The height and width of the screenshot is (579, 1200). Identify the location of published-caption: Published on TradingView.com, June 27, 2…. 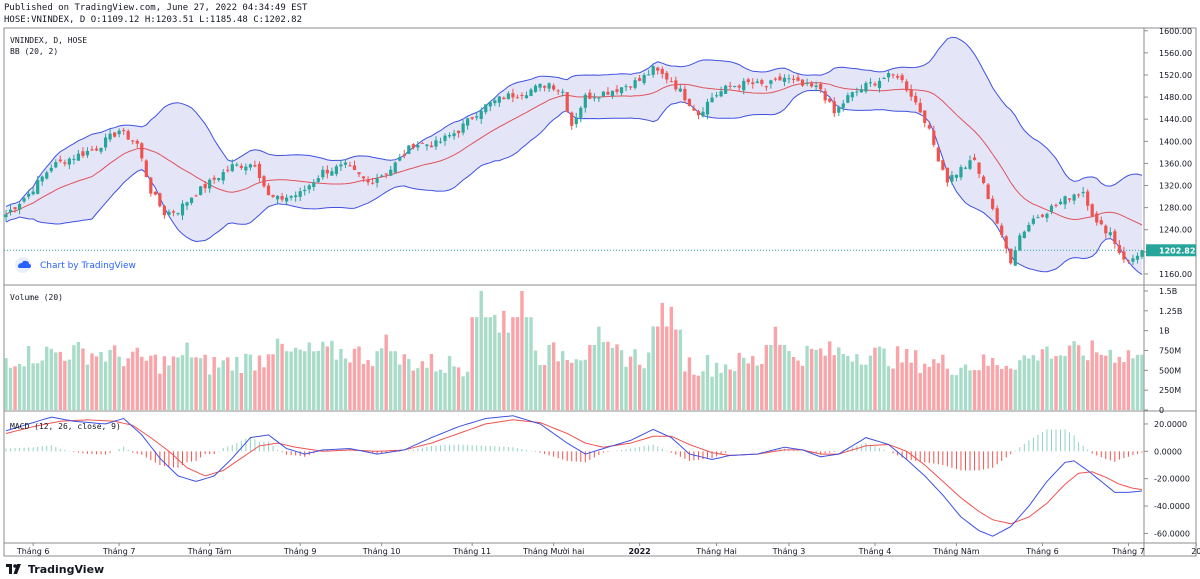
(156, 8).